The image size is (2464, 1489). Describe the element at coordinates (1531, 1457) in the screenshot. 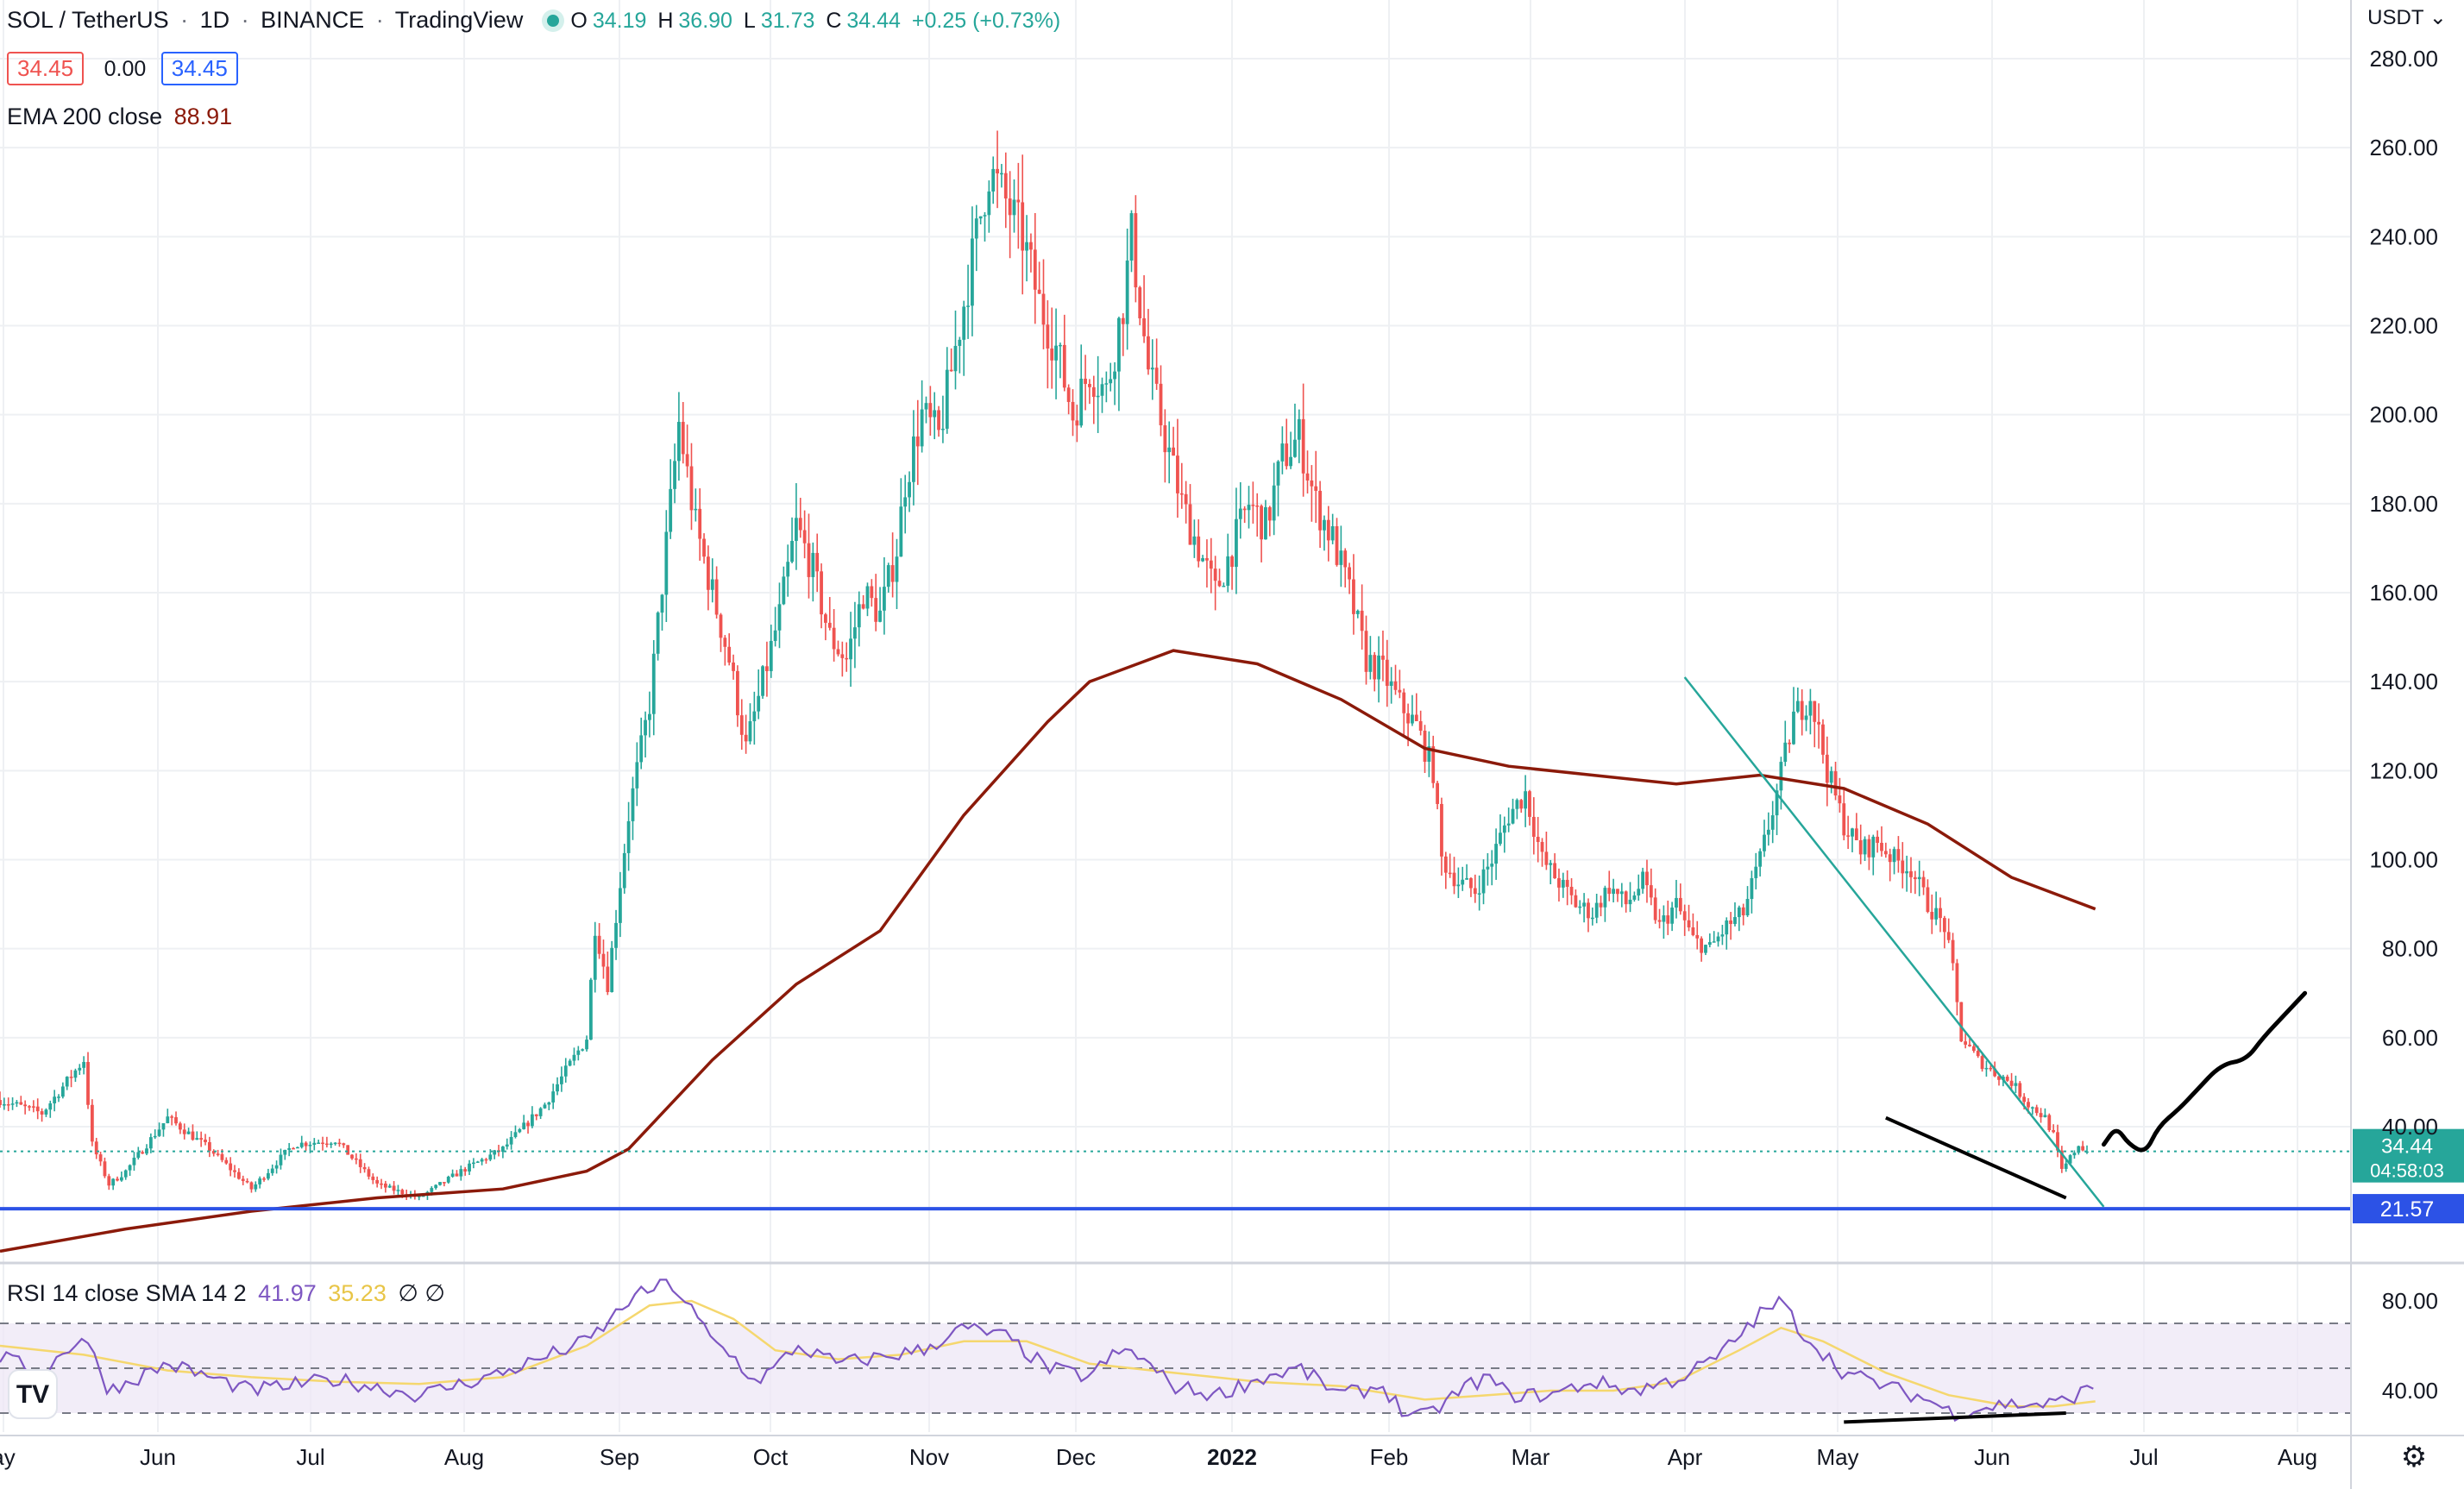

I see `time-tick-label: Mar` at that location.